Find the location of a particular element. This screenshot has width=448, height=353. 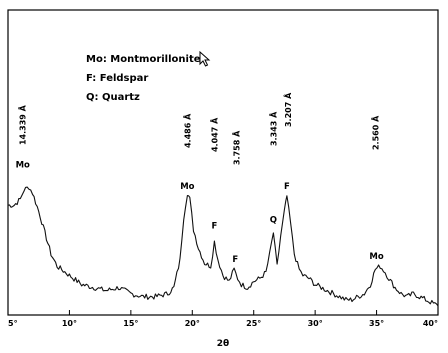

d-spacing-label: 14.339 Å is located at coordinates (23, 124).